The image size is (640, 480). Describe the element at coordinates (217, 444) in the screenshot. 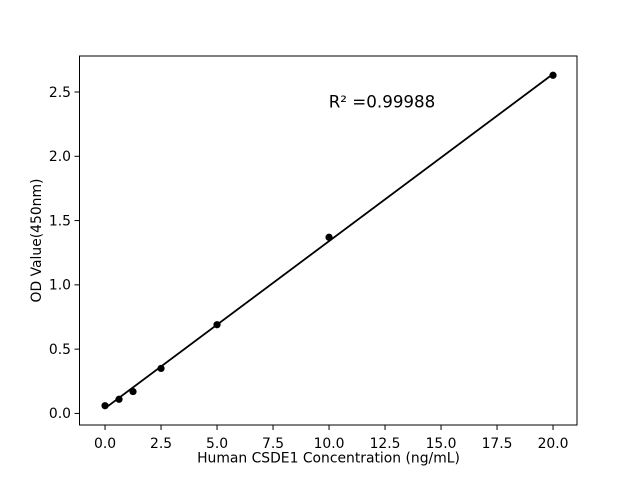

I see `x-tick-label: 5.0` at that location.